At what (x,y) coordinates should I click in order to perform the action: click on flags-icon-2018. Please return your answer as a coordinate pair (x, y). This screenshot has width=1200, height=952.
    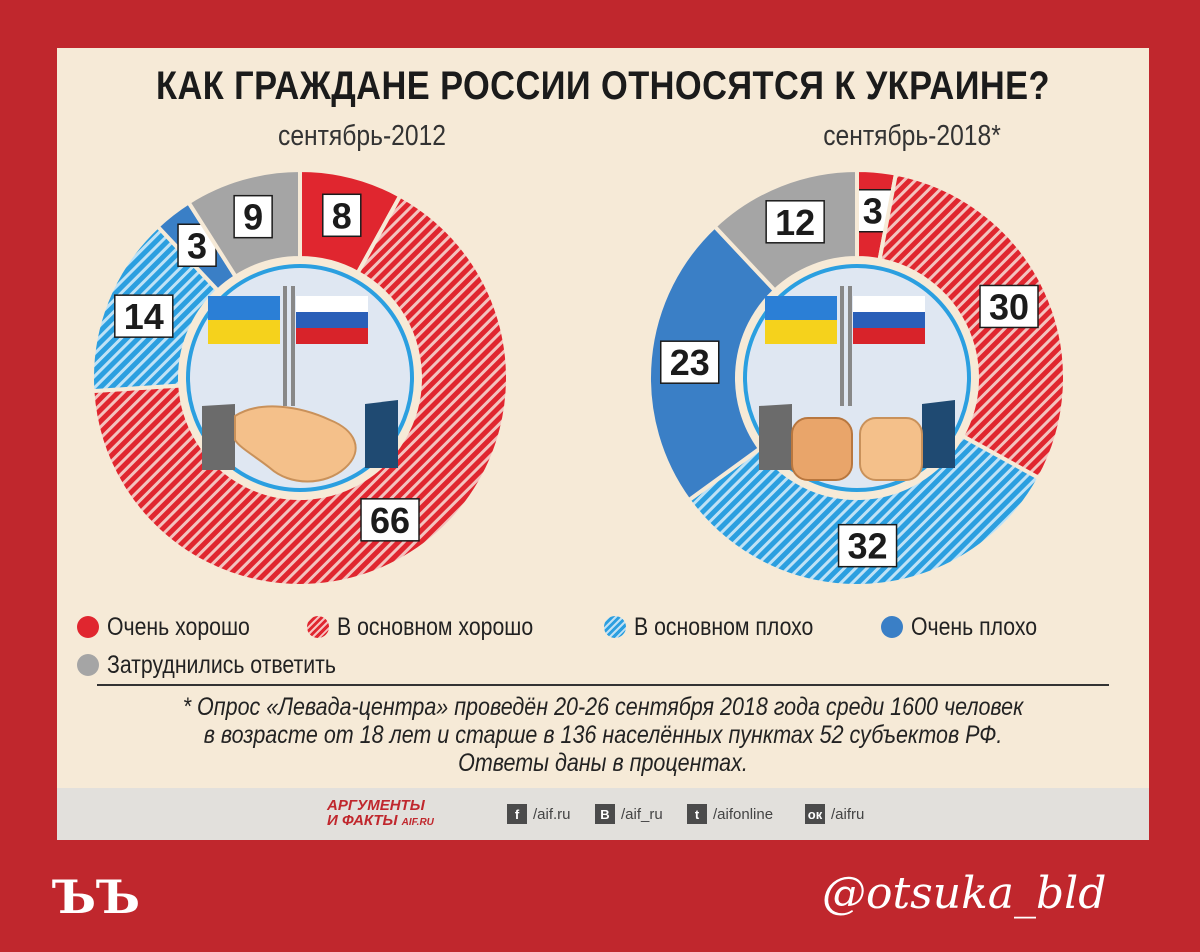
    Looking at the image, I should click on (845, 346).